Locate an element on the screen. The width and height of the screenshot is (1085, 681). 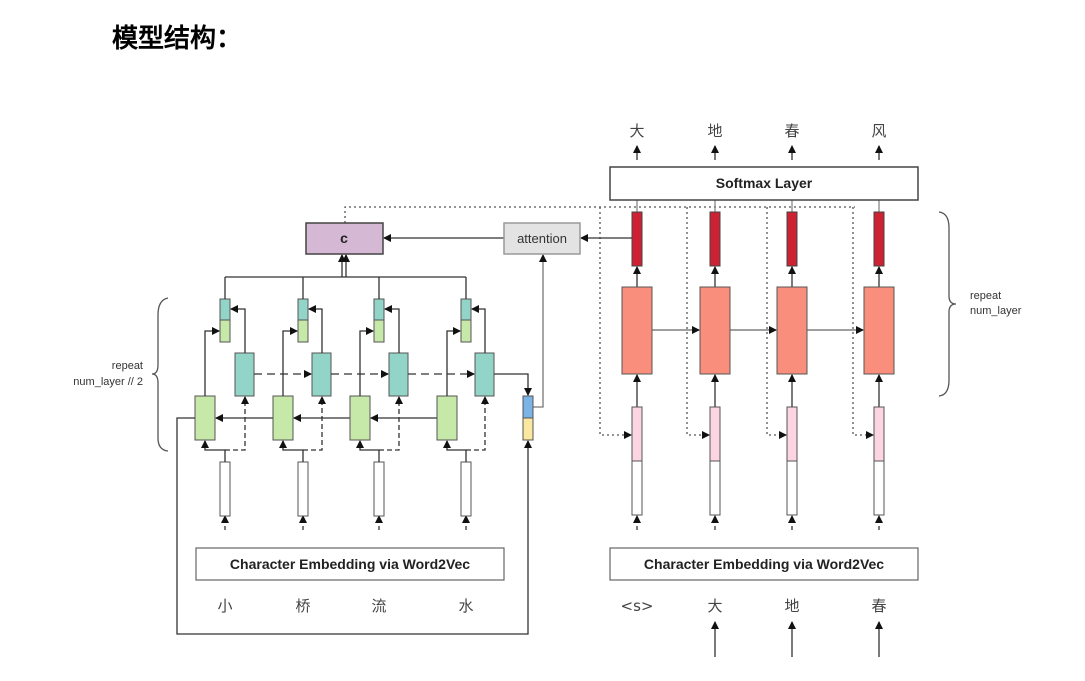
encoder-input-char: 桥 is located at coordinates (302, 606).